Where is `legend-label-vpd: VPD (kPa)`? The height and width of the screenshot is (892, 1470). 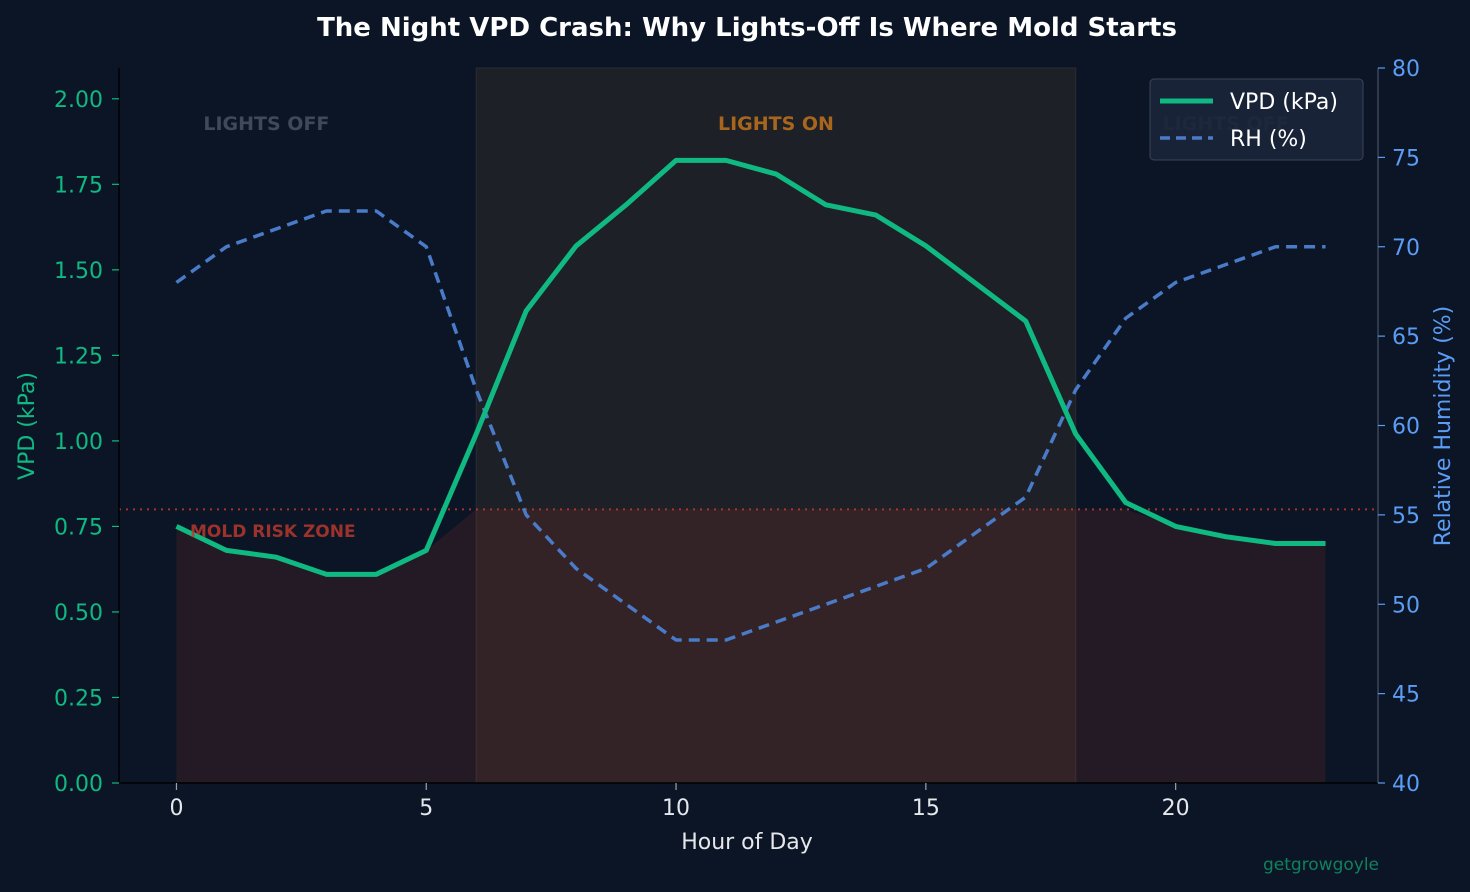
legend-label-vpd: VPD (kPa) is located at coordinates (1284, 102).